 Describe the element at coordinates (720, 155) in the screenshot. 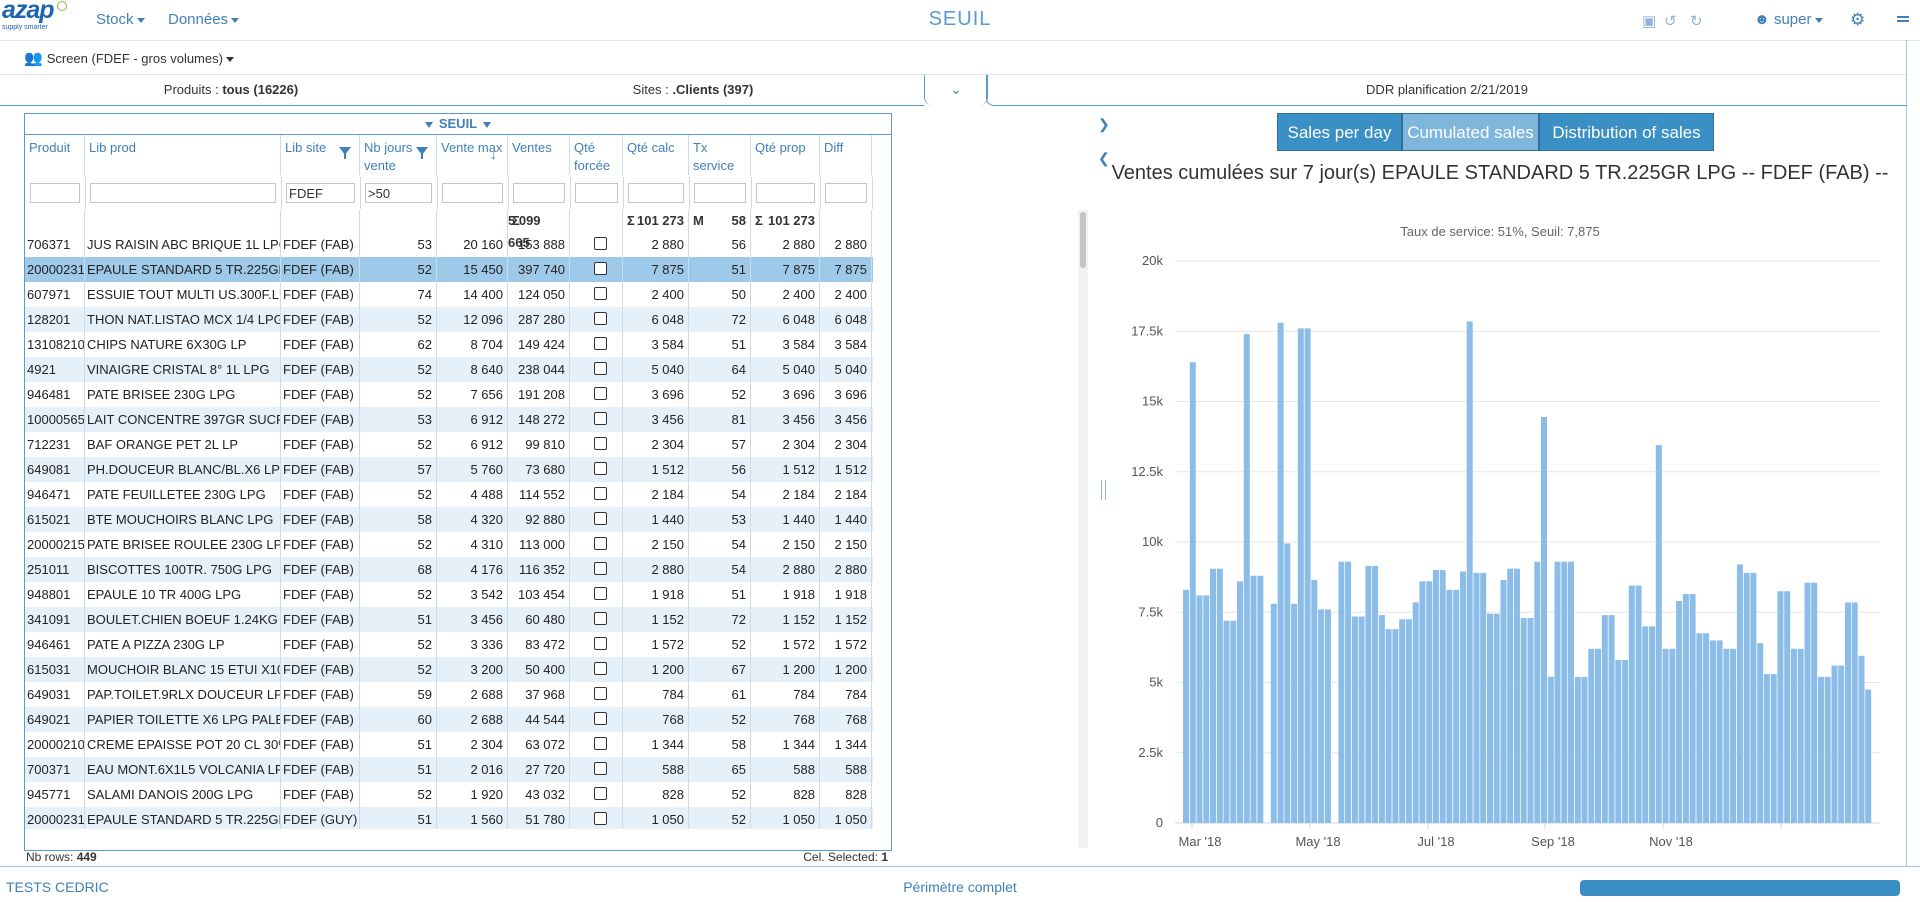

I see `column-header-tx-service: Tx service` at that location.